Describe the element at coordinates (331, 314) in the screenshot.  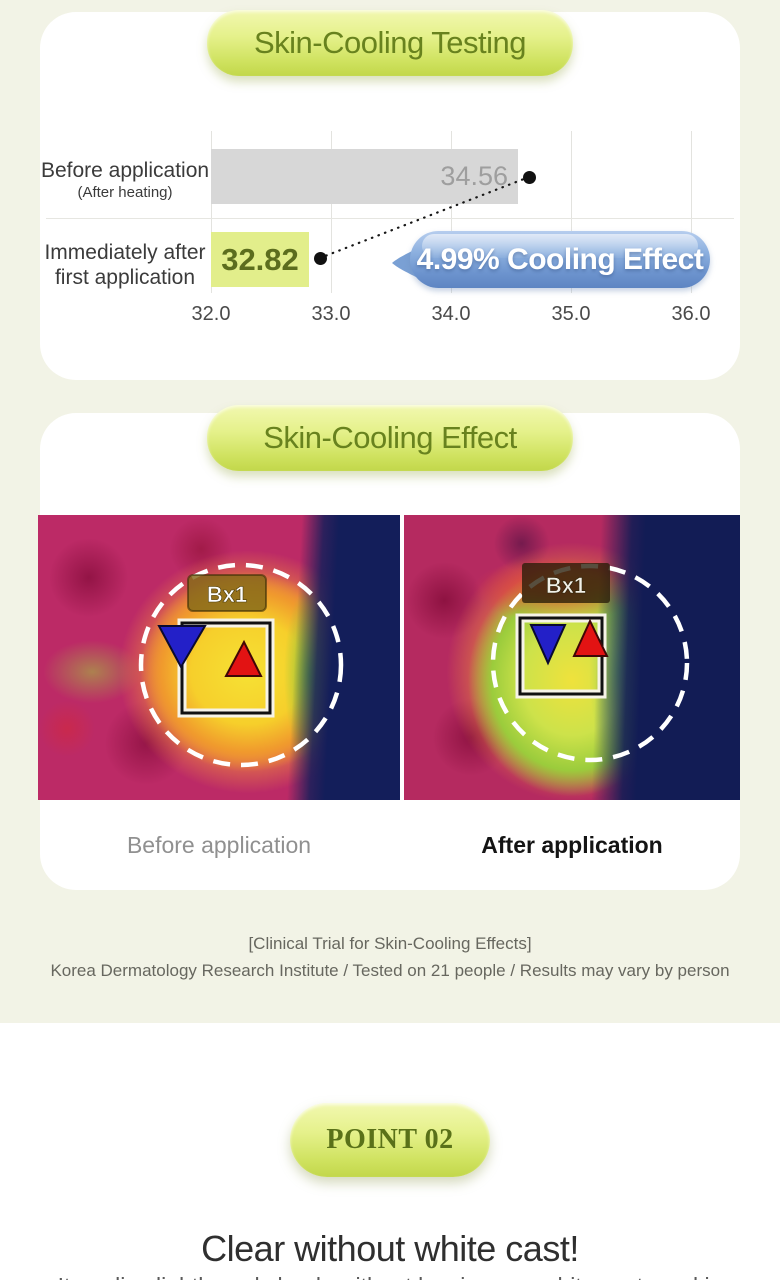
I see `x-tick: 33.0` at that location.